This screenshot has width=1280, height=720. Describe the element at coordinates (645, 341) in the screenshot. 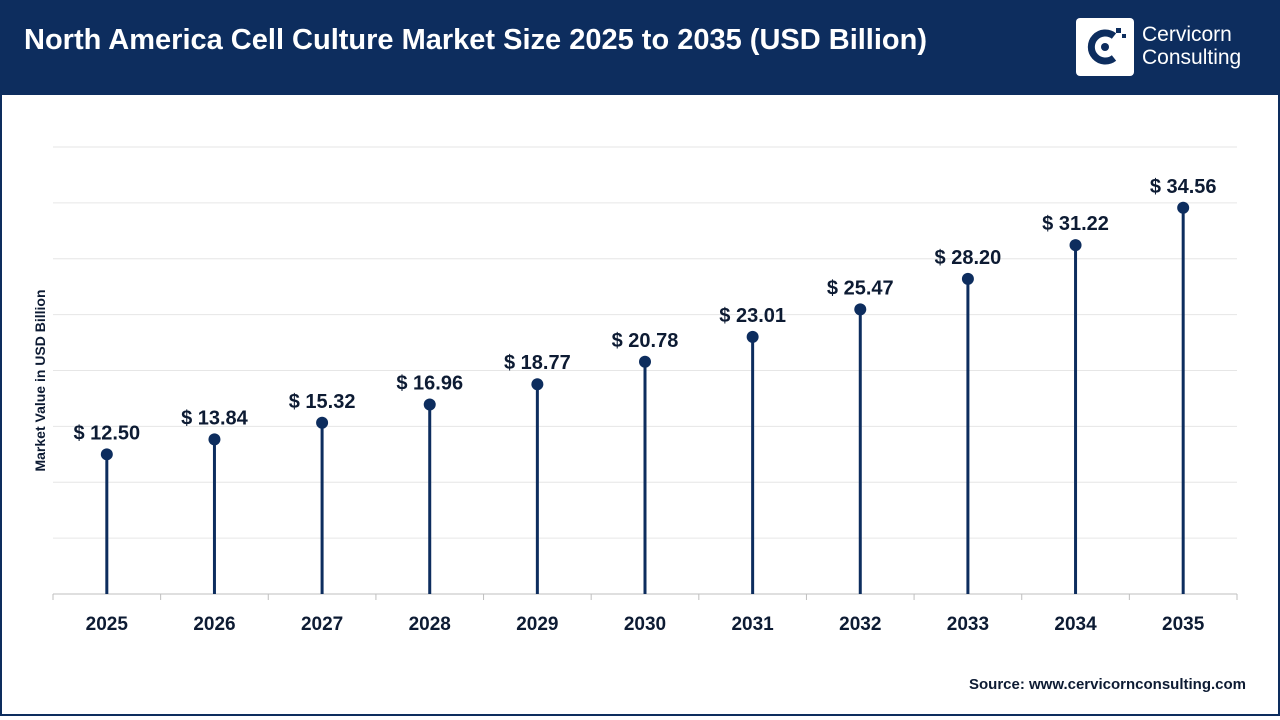

I see `data-label: $ 20.78` at that location.